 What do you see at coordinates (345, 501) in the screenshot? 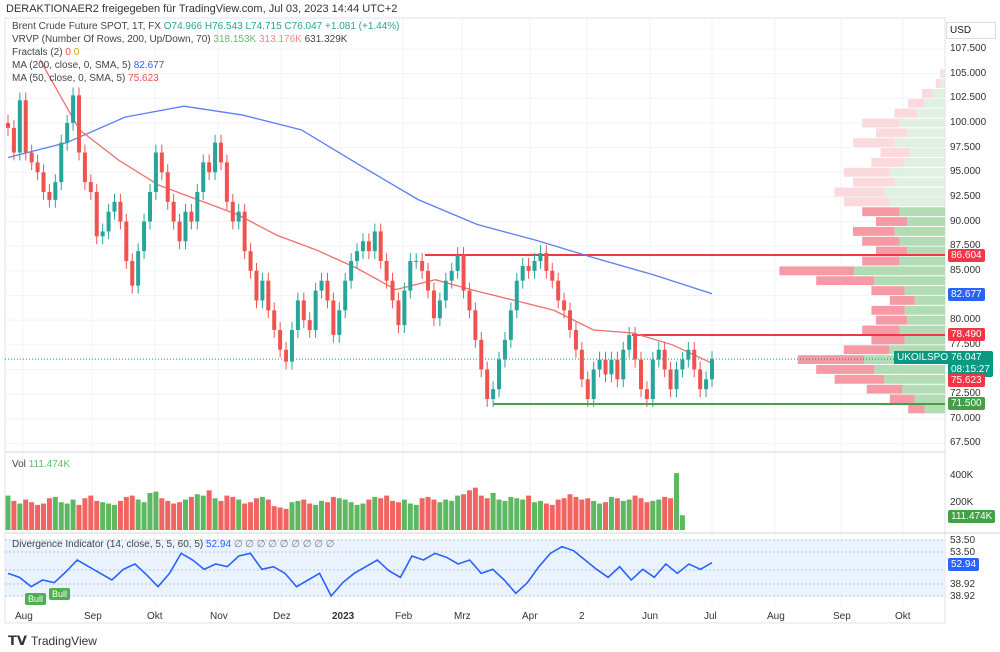
I see `volume-bars` at bounding box center [345, 501].